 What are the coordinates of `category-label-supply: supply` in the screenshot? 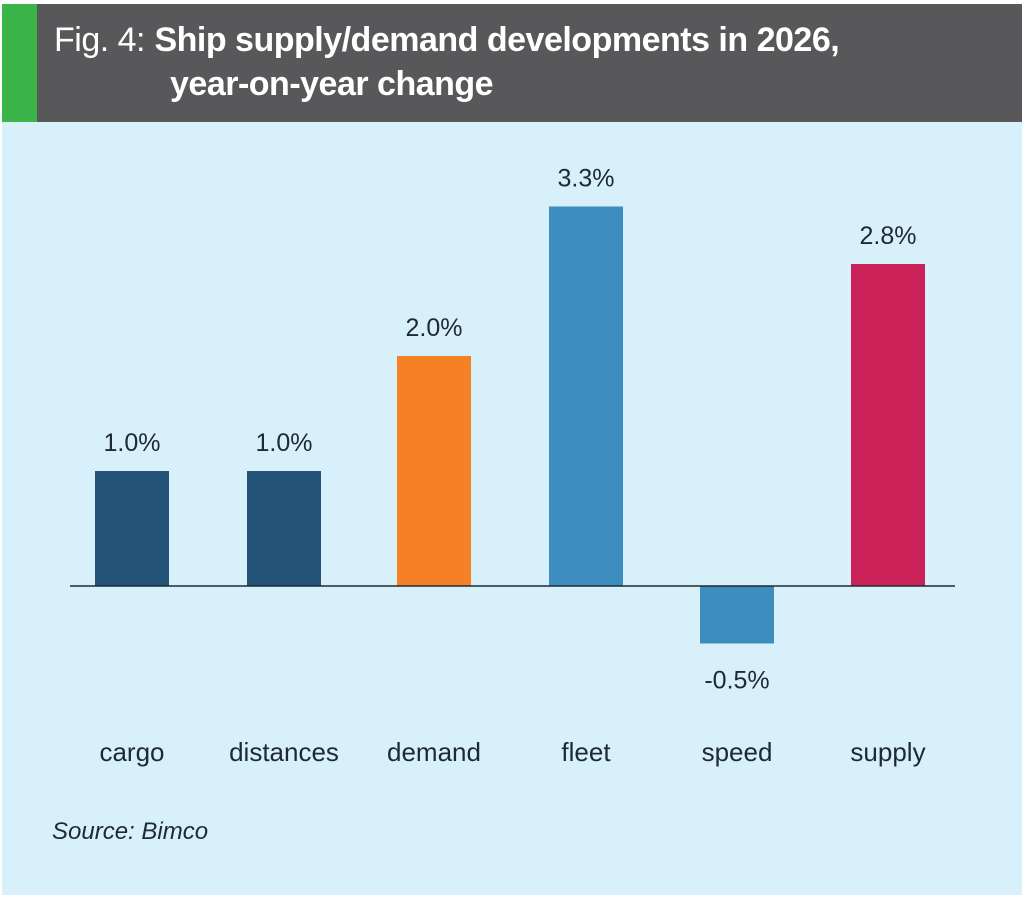 It's located at (887, 752).